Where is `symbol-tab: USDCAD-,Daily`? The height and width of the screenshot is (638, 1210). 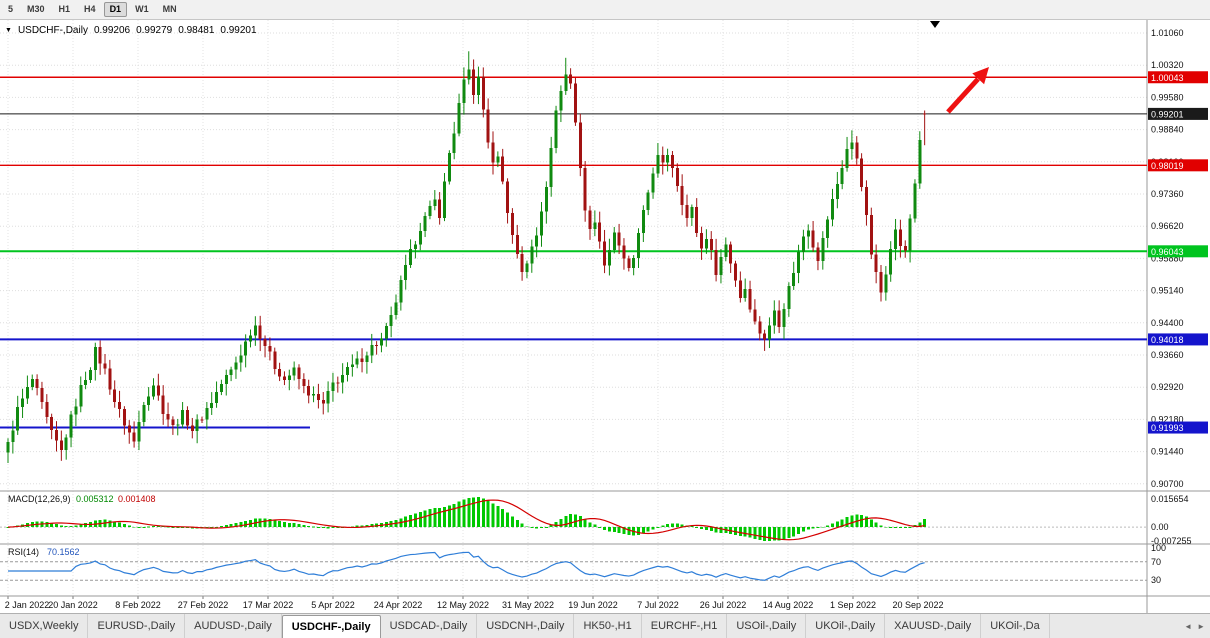
symbol-tab: USDCAD-,Daily is located at coordinates (429, 626).